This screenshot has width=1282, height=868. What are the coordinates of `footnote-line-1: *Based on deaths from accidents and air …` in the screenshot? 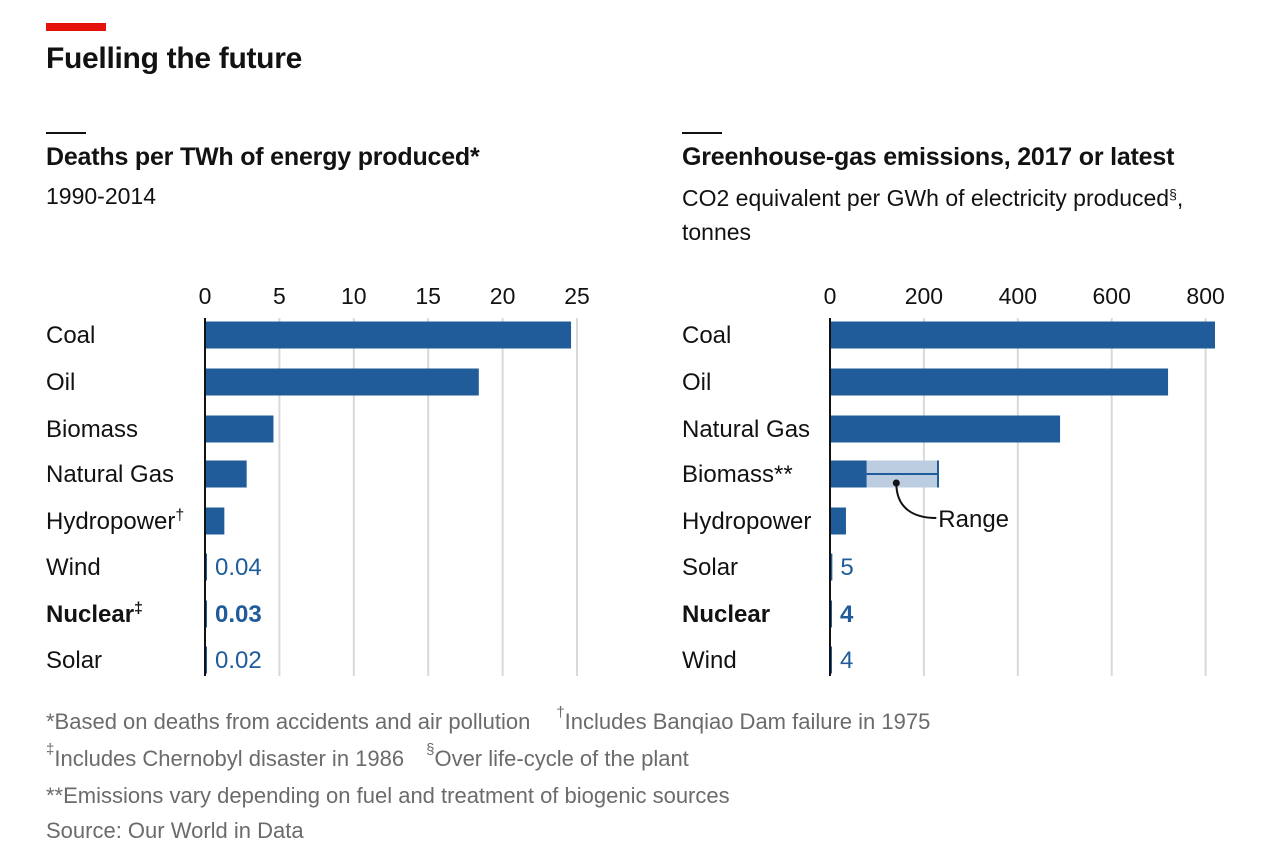 It's located at (488, 719).